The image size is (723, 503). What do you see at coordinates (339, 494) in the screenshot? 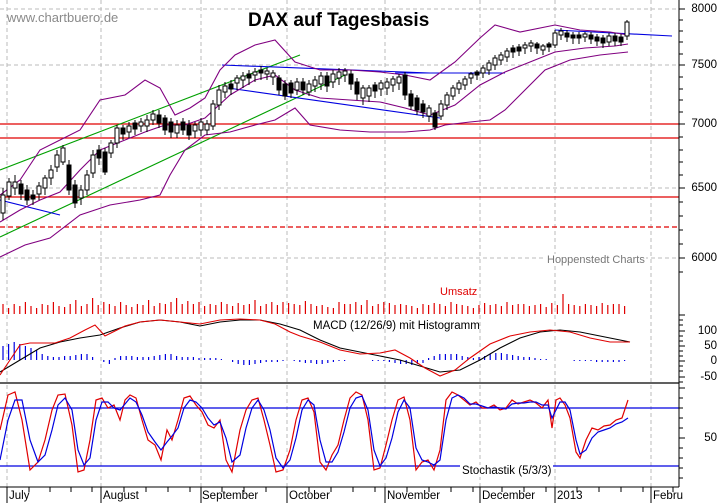
I see `bottom-axis` at bounding box center [339, 494].